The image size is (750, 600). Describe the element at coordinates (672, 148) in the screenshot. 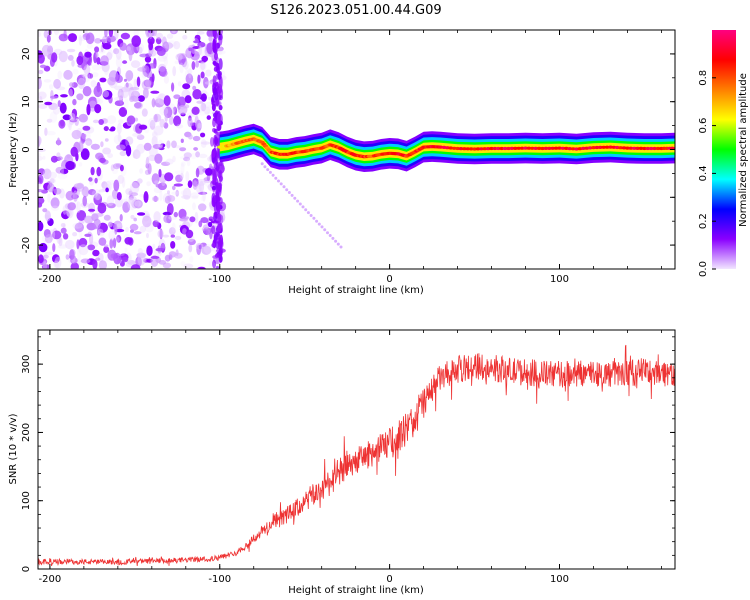

I see `ridge-peak` at that location.